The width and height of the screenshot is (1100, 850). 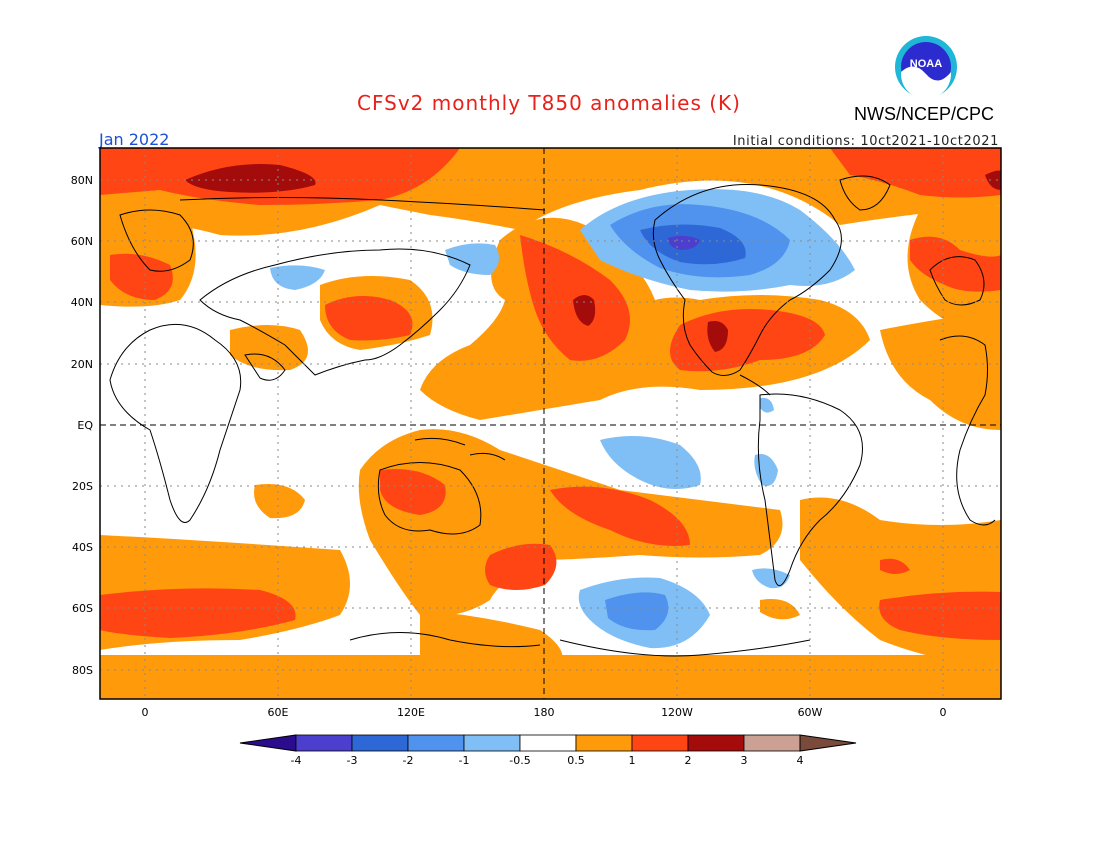 What do you see at coordinates (677, 712) in the screenshot?
I see `lon-label: 120W` at bounding box center [677, 712].